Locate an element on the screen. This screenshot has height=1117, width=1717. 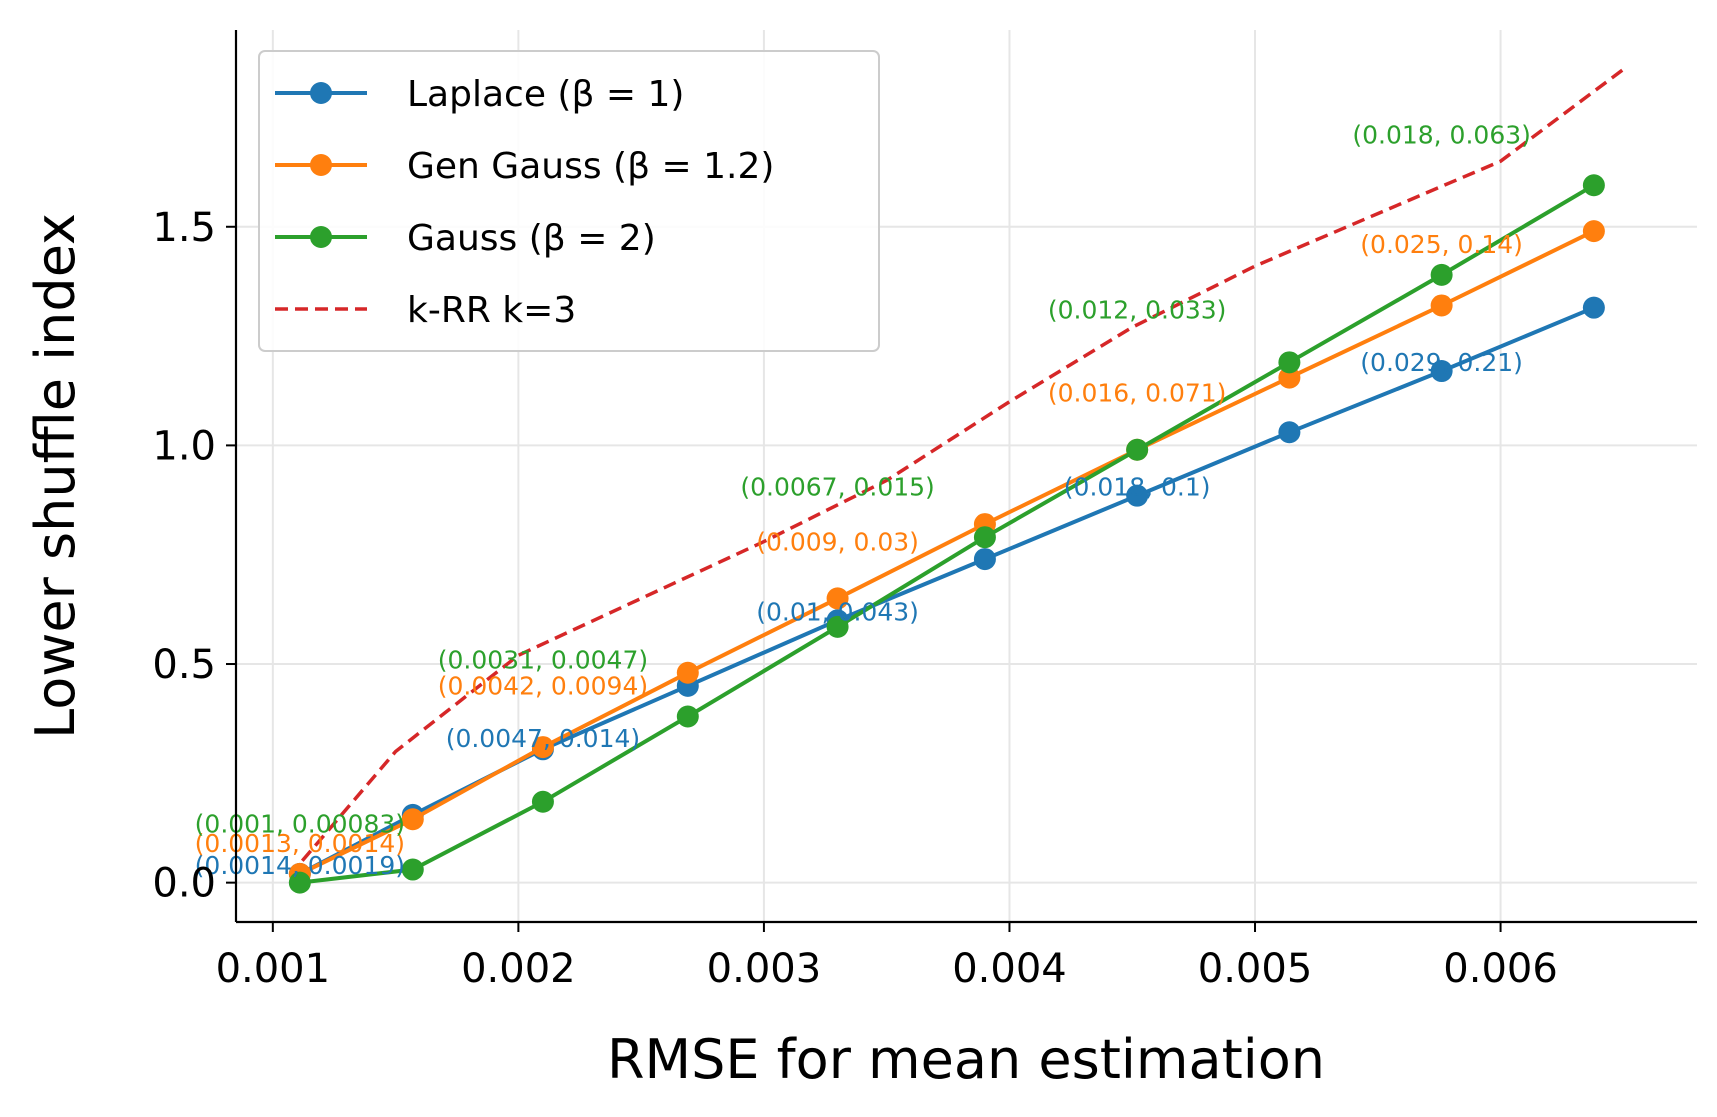
x-tick-label: 0.006 is located at coordinates (1500, 969).